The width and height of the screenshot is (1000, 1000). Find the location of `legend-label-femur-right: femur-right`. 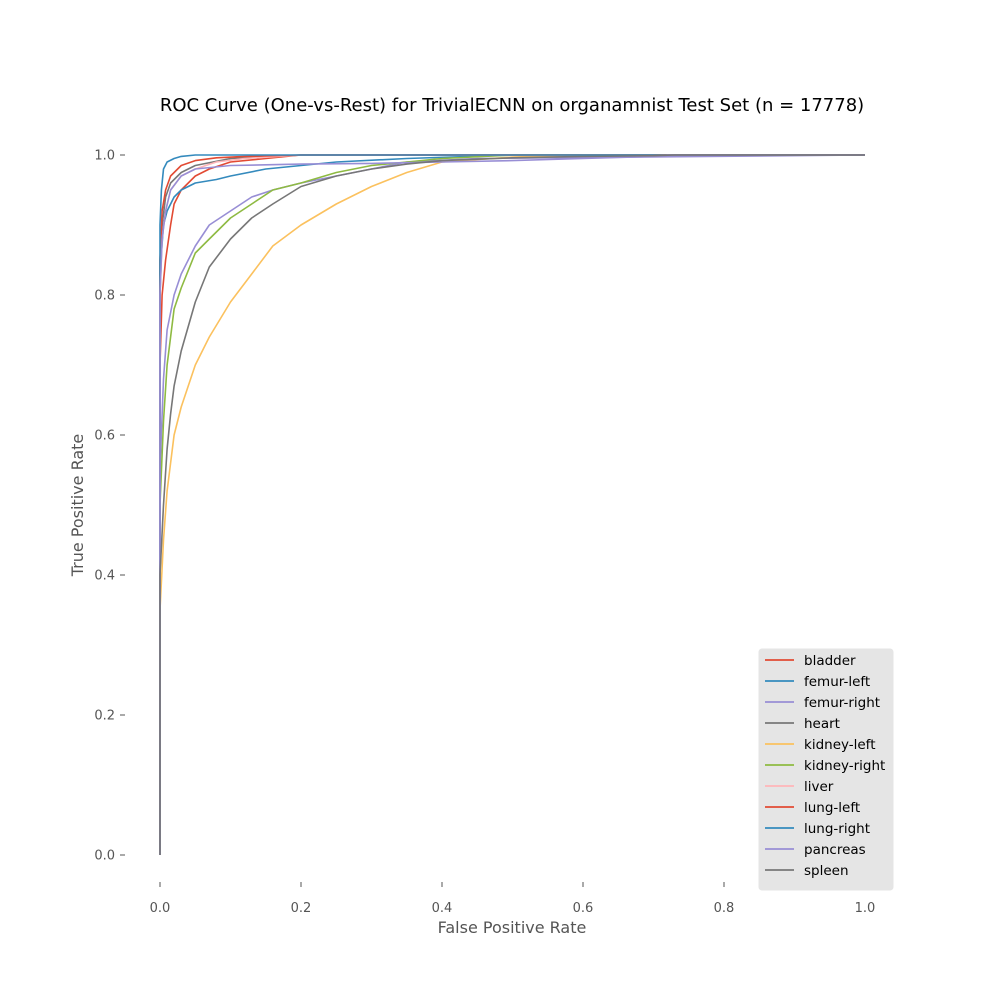

legend-label-femur-right: femur-right is located at coordinates (842, 703).